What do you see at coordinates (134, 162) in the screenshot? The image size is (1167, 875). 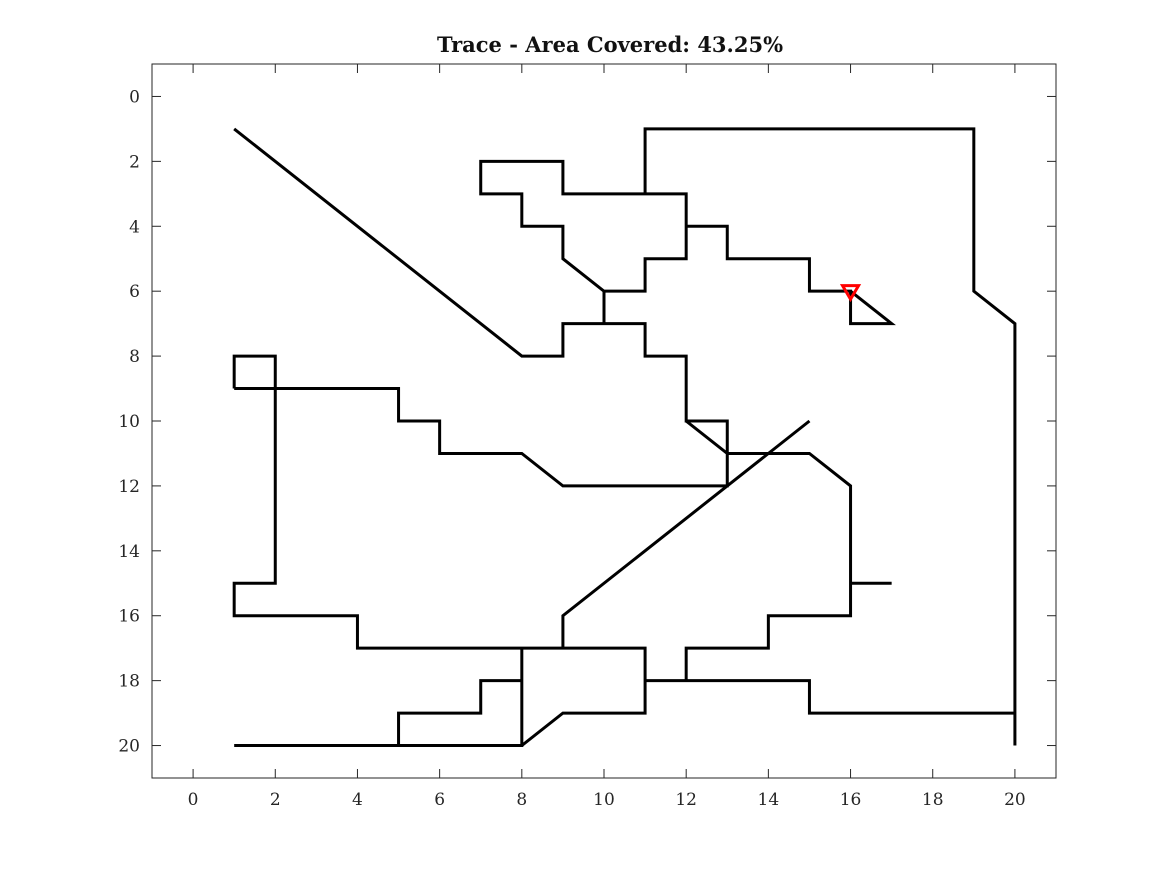 I see `y-tick-label: 2` at bounding box center [134, 162].